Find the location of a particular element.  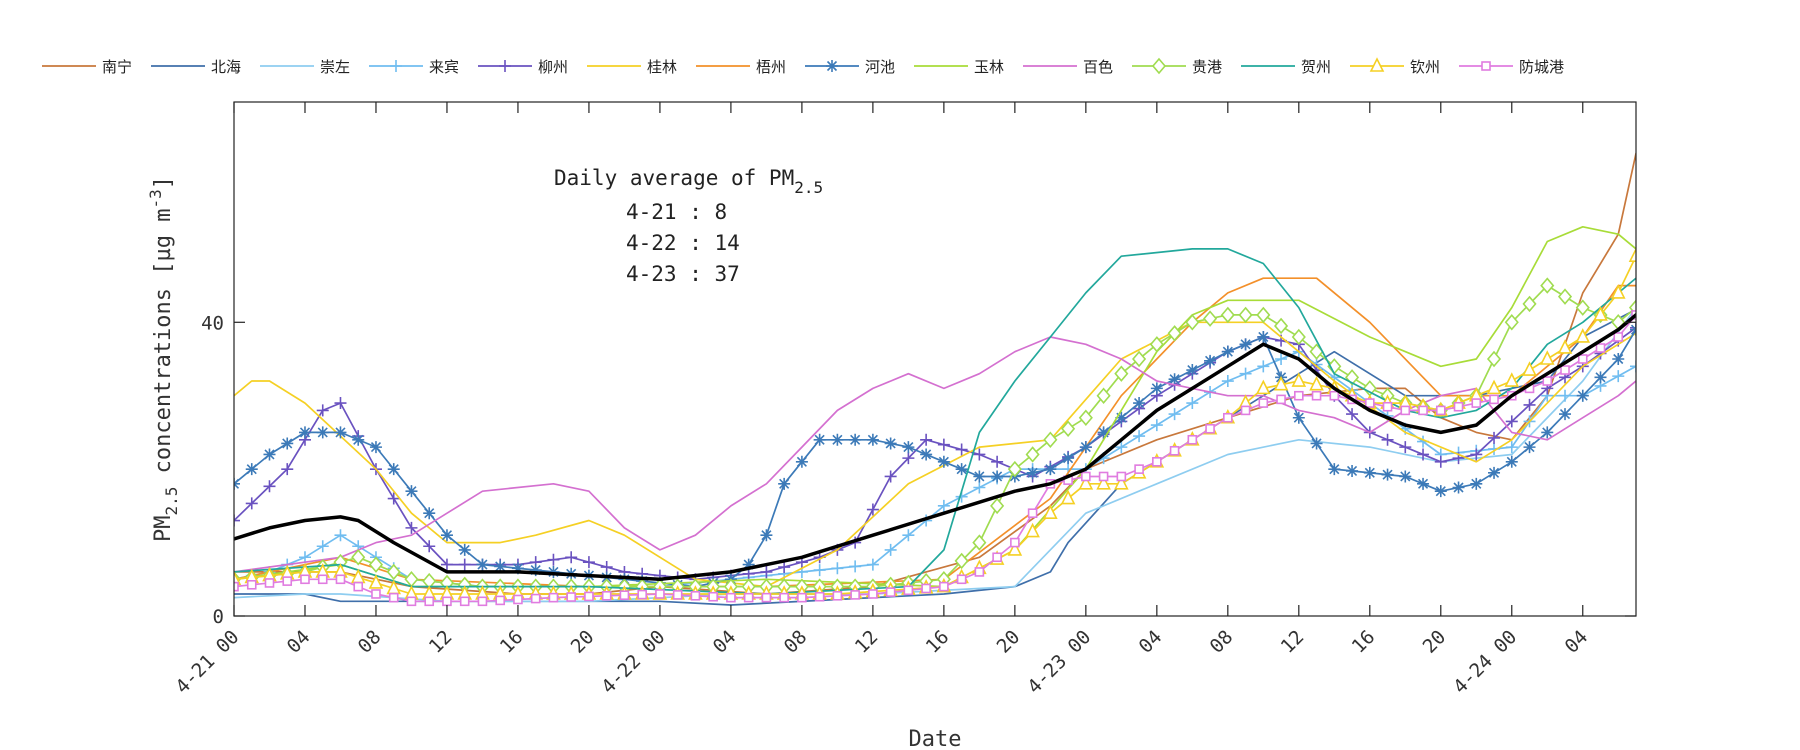

legend: 南宁 北海 崇左 来宾 柳州 桂林 梧州 河池 玉林 百色 贵港 贺州 钦州 防城港 is located at coordinates (803, 66).